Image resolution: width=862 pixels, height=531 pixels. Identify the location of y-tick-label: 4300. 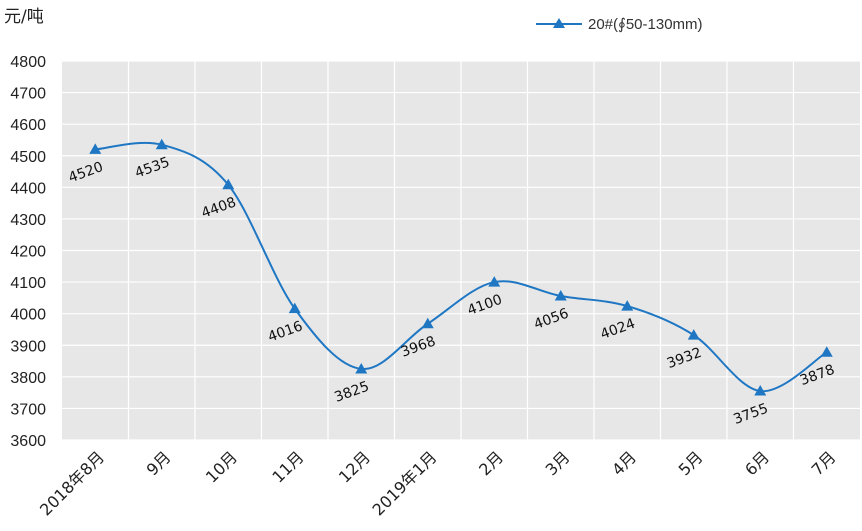
(28, 220).